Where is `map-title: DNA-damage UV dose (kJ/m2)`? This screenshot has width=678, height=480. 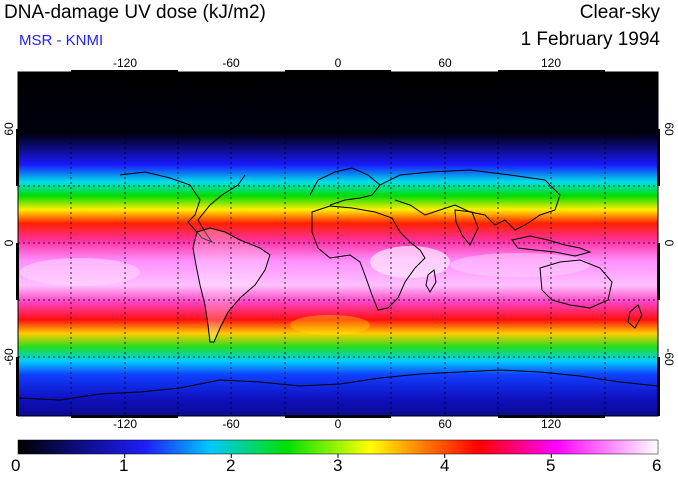
map-title: DNA-damage UV dose (kJ/m2) is located at coordinates (135, 12).